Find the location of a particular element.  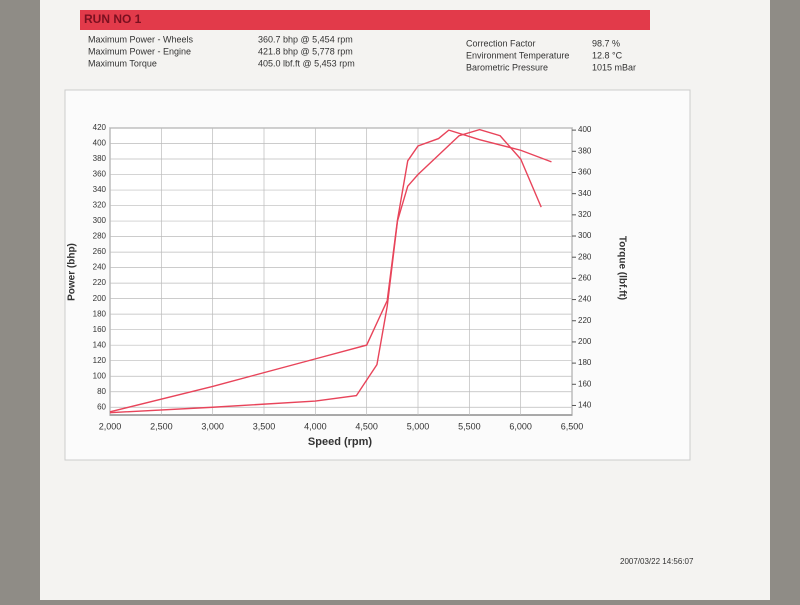

y-tick-label: 180 is located at coordinates (100, 313).